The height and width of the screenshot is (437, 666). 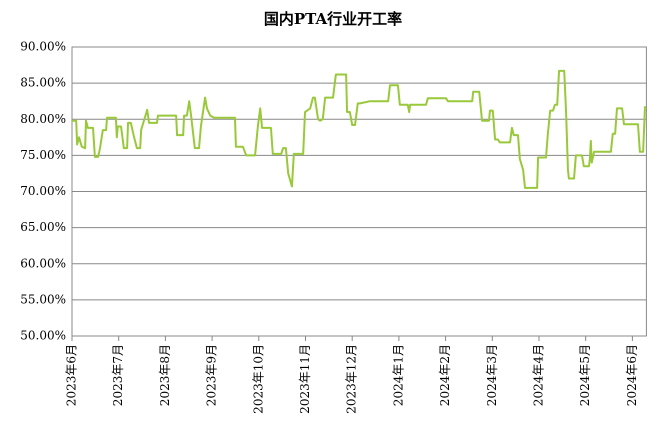 What do you see at coordinates (492, 375) in the screenshot?
I see `x-tick-label: 2024年3月` at bounding box center [492, 375].